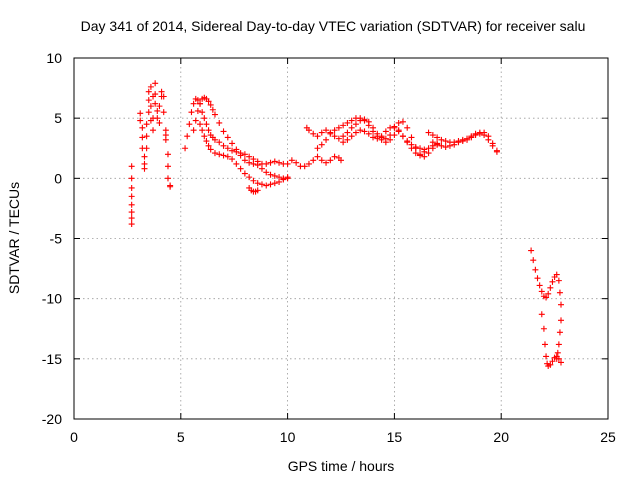 The width and height of the screenshot is (640, 480). Describe the element at coordinates (54, 58) in the screenshot. I see `y-tick-label: 10` at that location.